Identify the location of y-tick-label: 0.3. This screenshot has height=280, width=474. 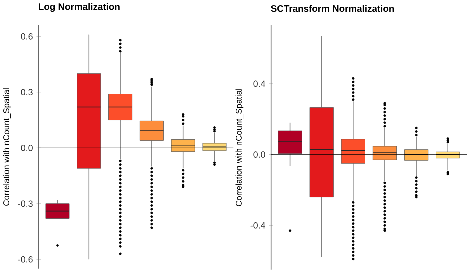
(27, 92).